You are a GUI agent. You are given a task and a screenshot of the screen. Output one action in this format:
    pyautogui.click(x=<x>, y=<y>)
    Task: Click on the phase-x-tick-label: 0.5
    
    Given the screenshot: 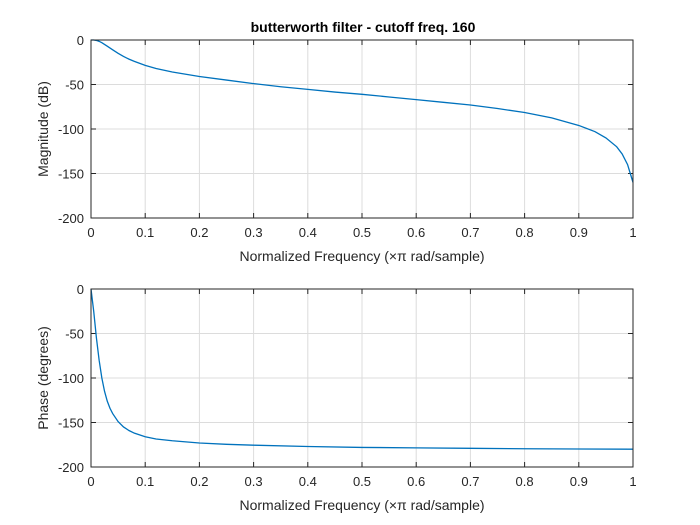 What is the action you would take?
    pyautogui.click(x=362, y=481)
    